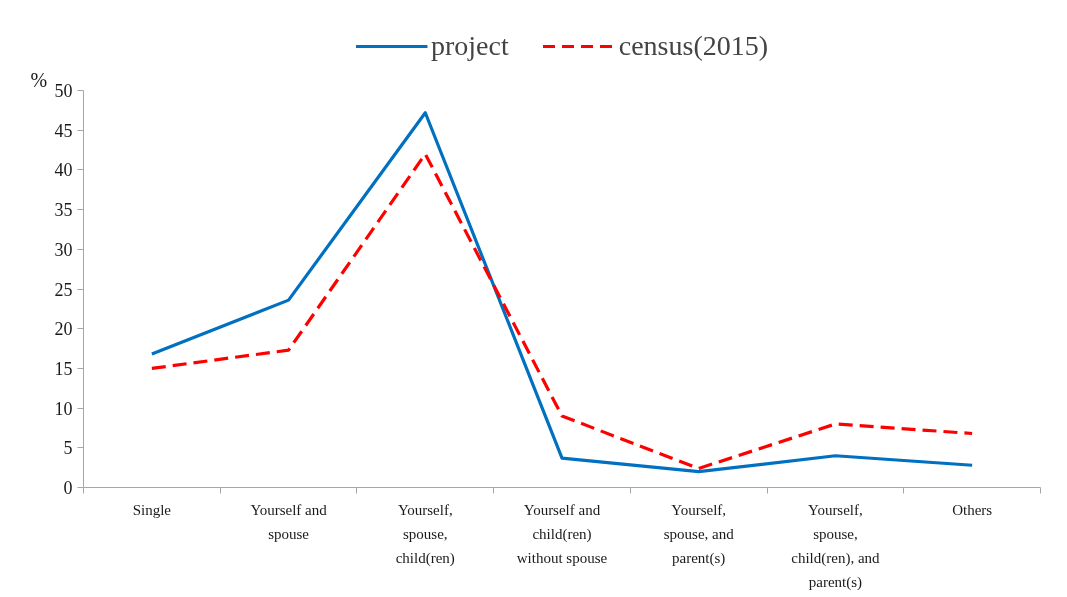  What do you see at coordinates (63, 408) in the screenshot?
I see `y-tick-label: 10` at bounding box center [63, 408].